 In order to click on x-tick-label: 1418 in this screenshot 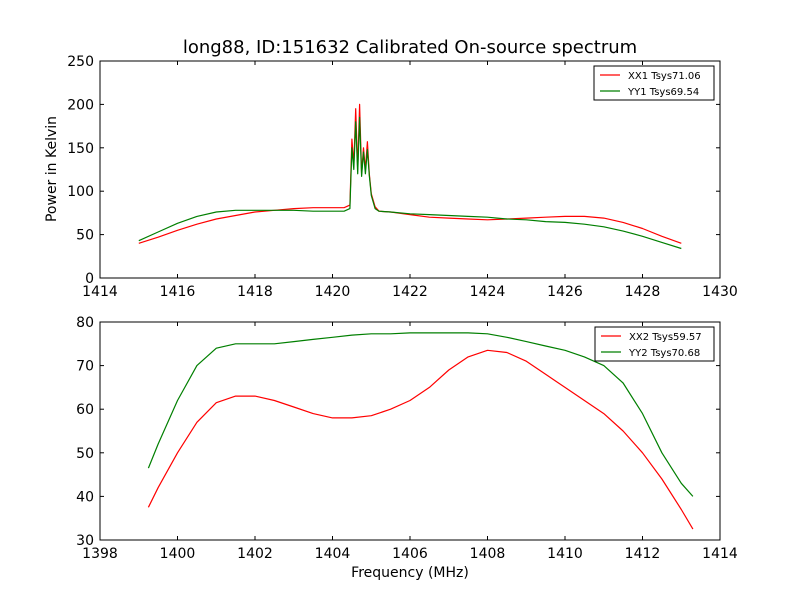, I will do `click(255, 292)`.